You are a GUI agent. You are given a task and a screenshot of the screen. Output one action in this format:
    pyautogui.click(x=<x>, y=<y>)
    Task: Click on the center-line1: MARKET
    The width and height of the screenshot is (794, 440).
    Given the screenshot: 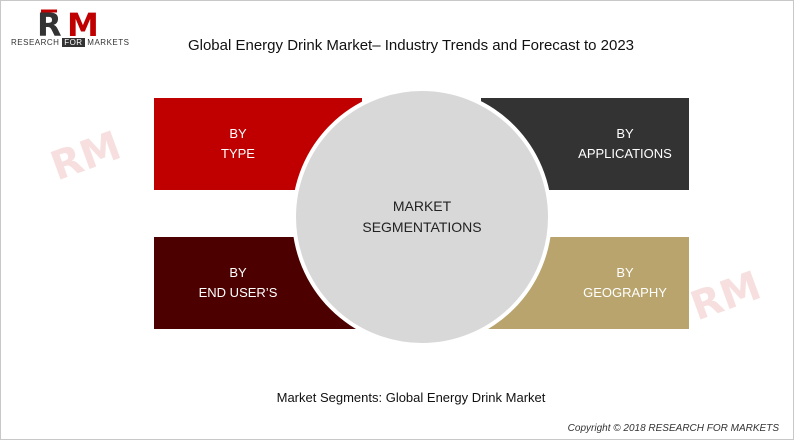 What is the action you would take?
    pyautogui.click(x=422, y=206)
    